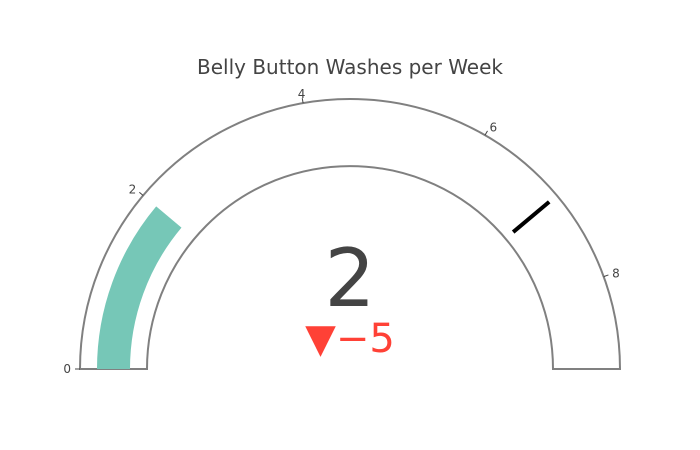  I want to click on delta-value: −5, so click(365, 339).